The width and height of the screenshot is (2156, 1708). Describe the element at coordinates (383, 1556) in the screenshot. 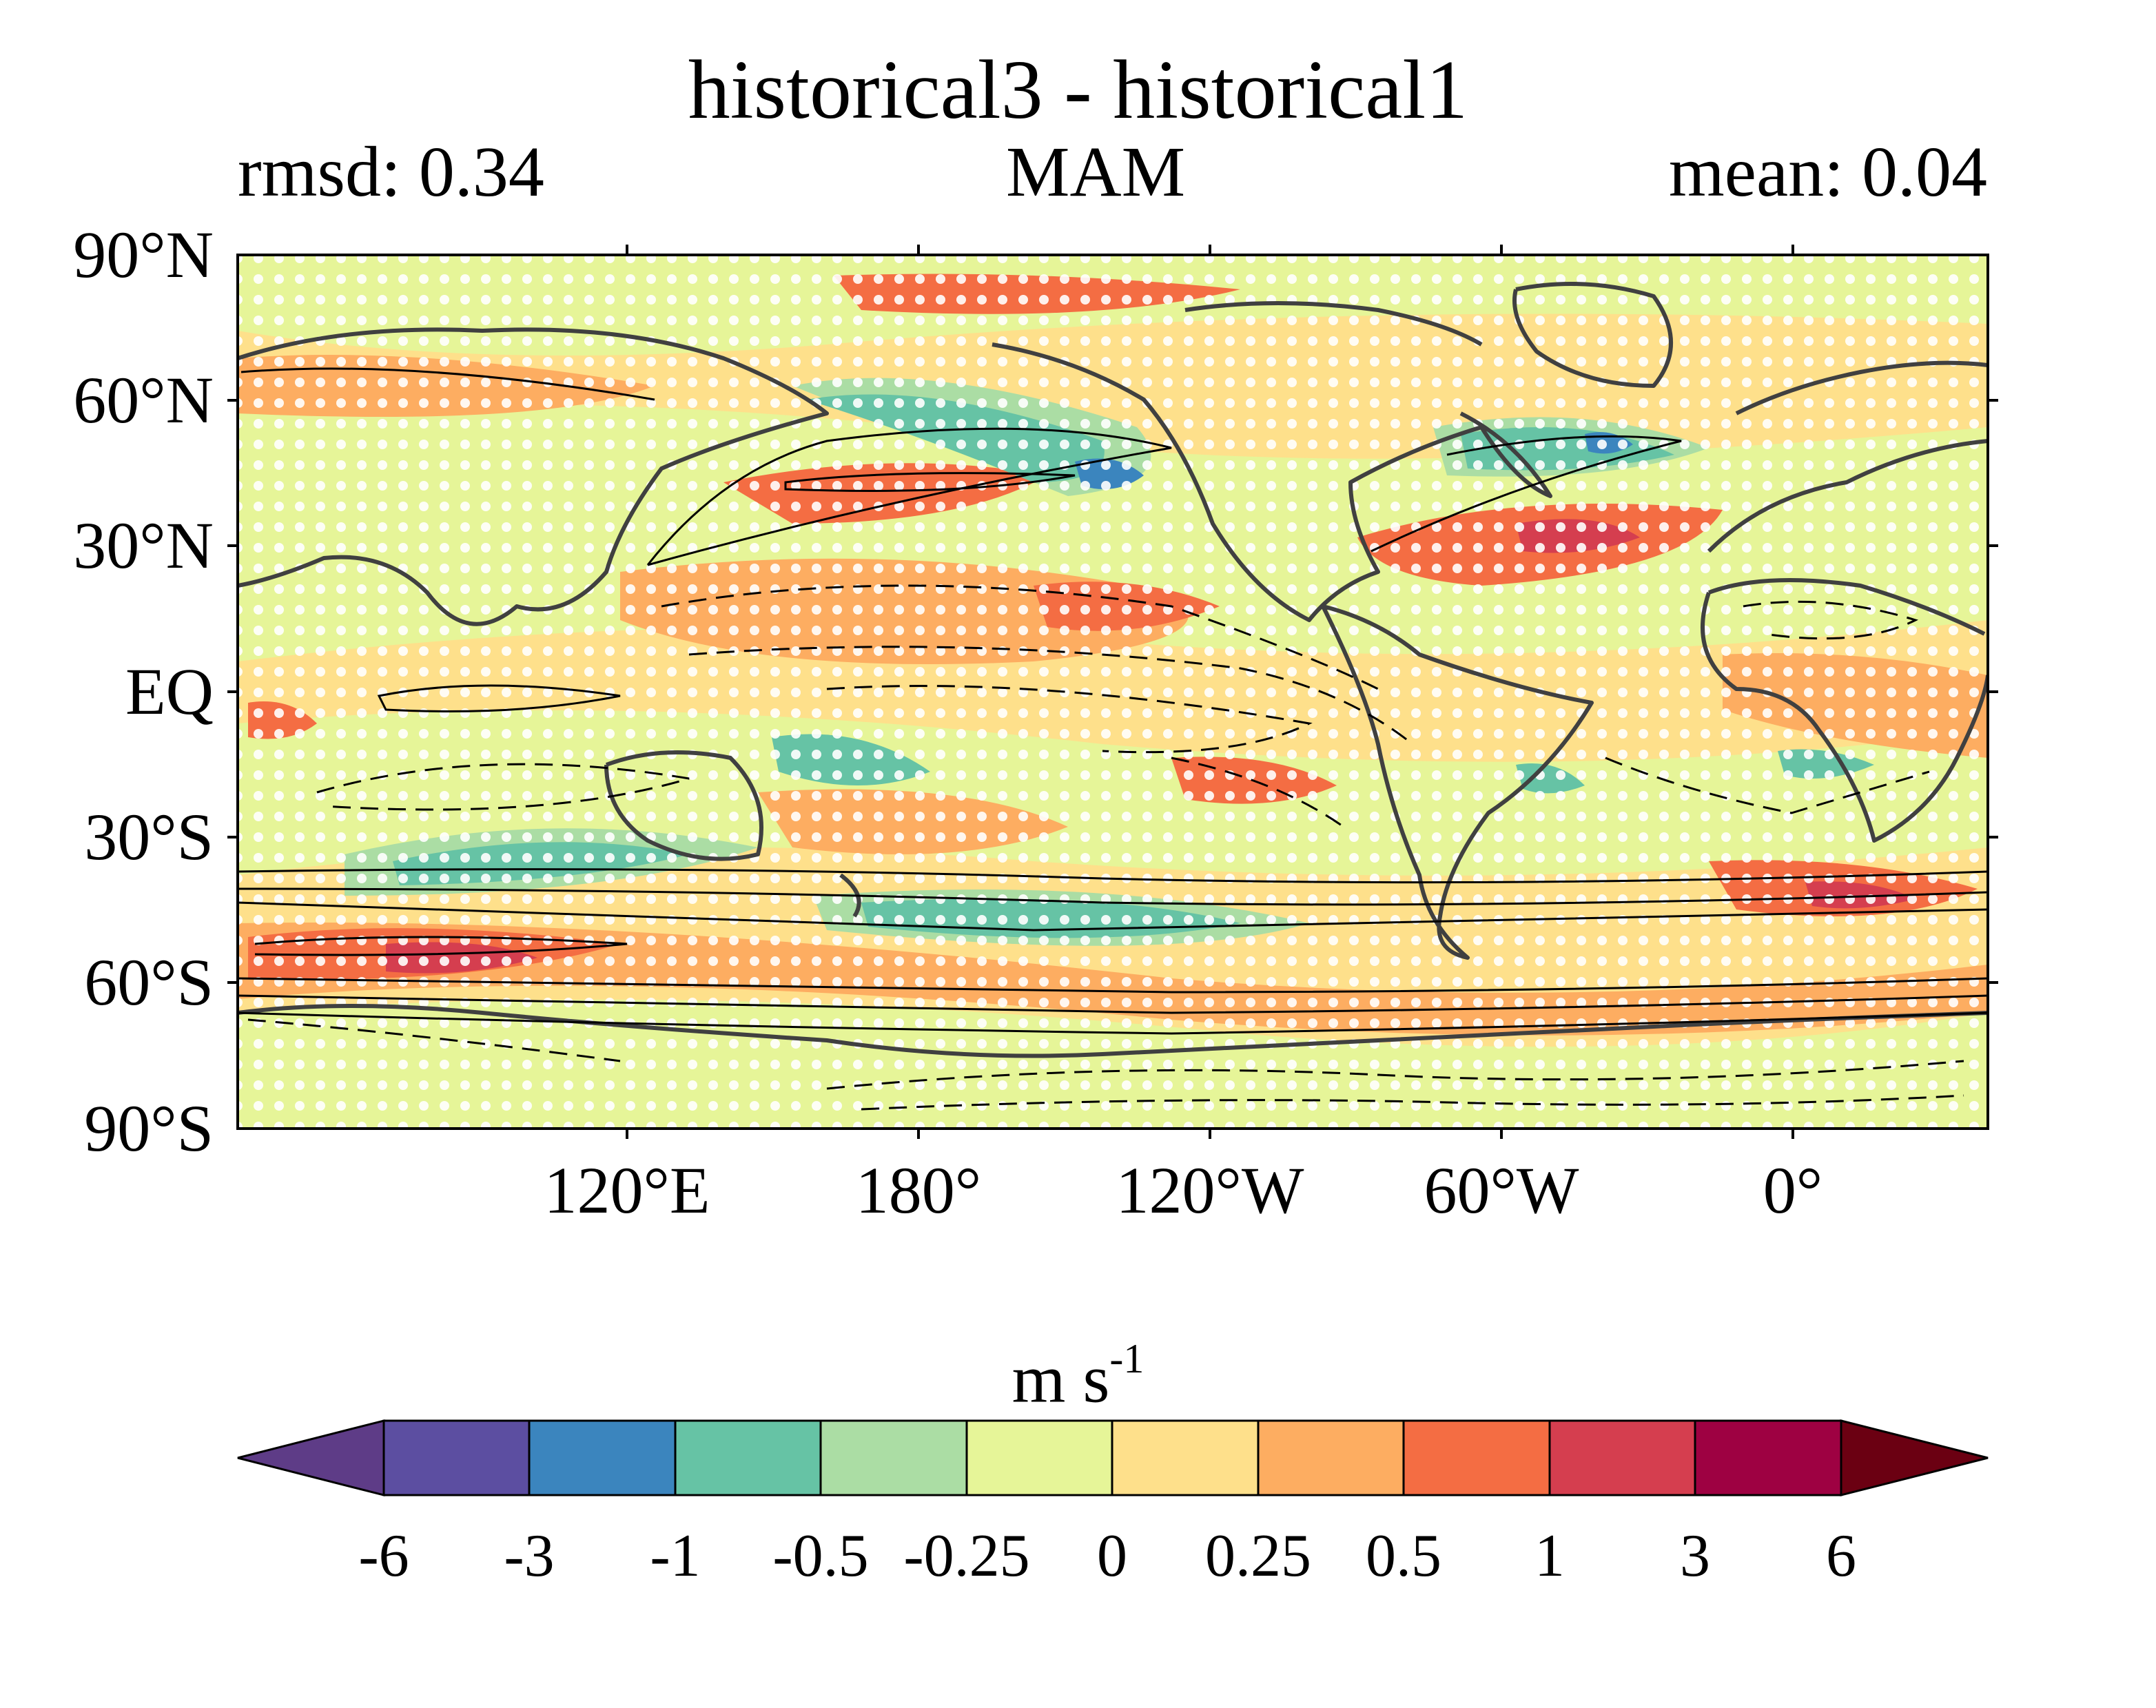

I see `colorbar-tick: -6` at that location.